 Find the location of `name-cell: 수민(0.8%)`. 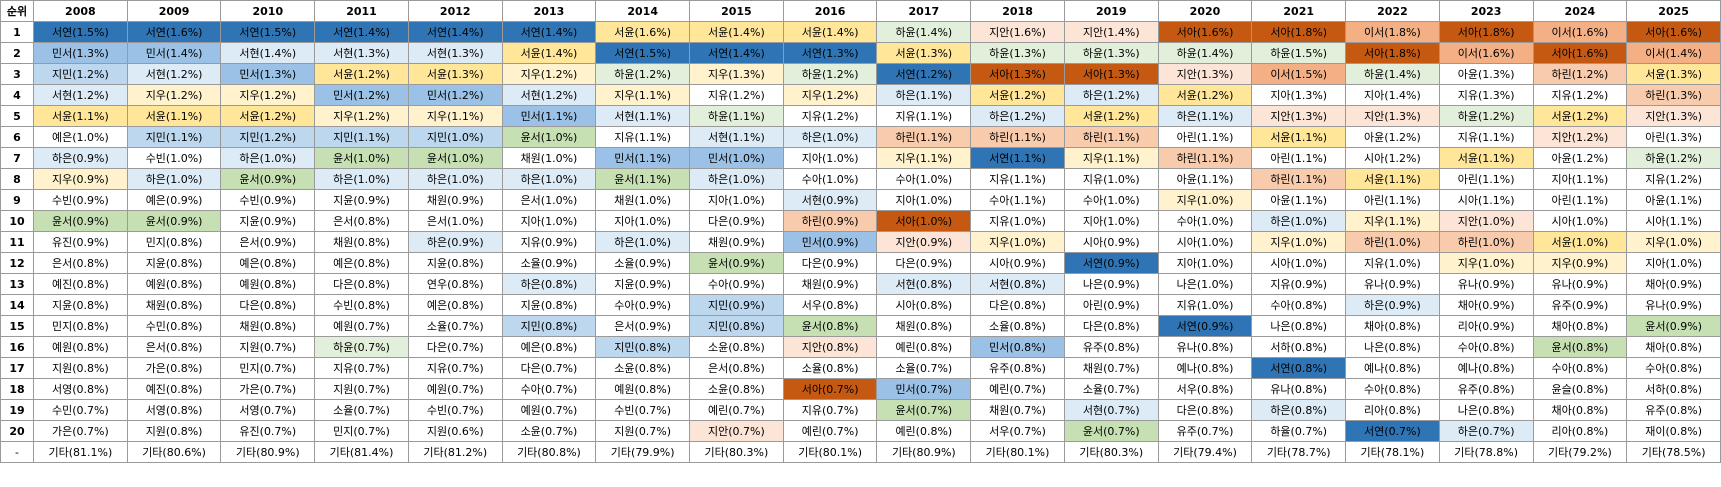

name-cell: 수민(0.8%) is located at coordinates (174, 326).